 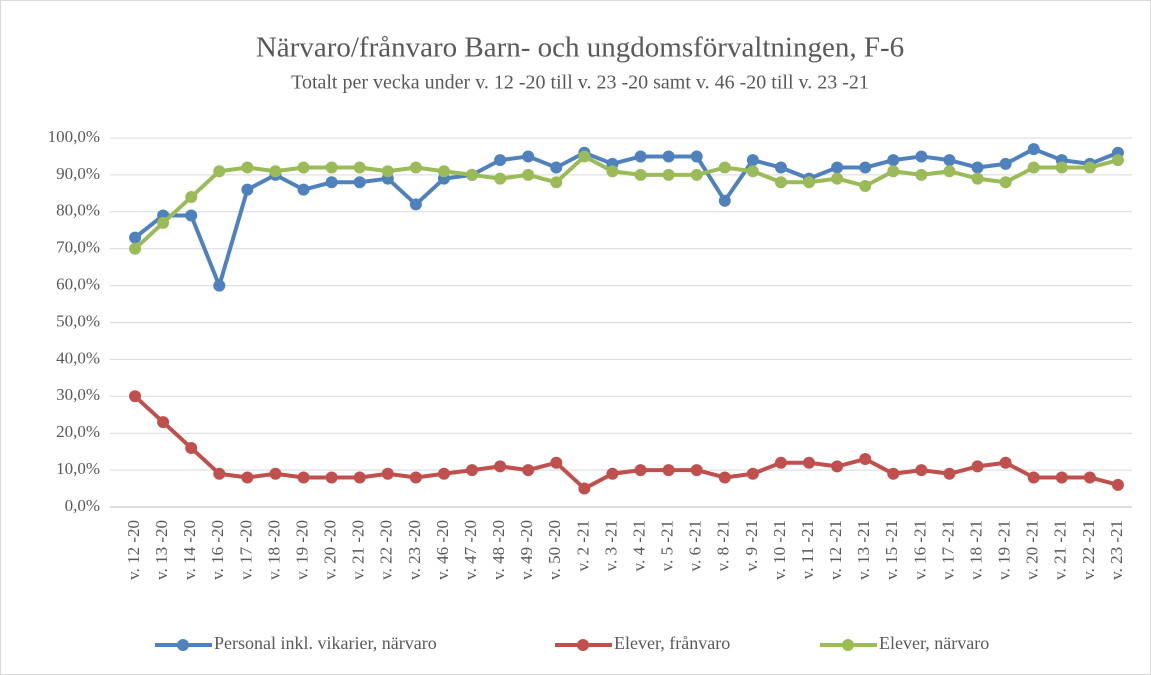 What do you see at coordinates (330, 550) in the screenshot?
I see `x-tick-label: v. 20 -20` at bounding box center [330, 550].